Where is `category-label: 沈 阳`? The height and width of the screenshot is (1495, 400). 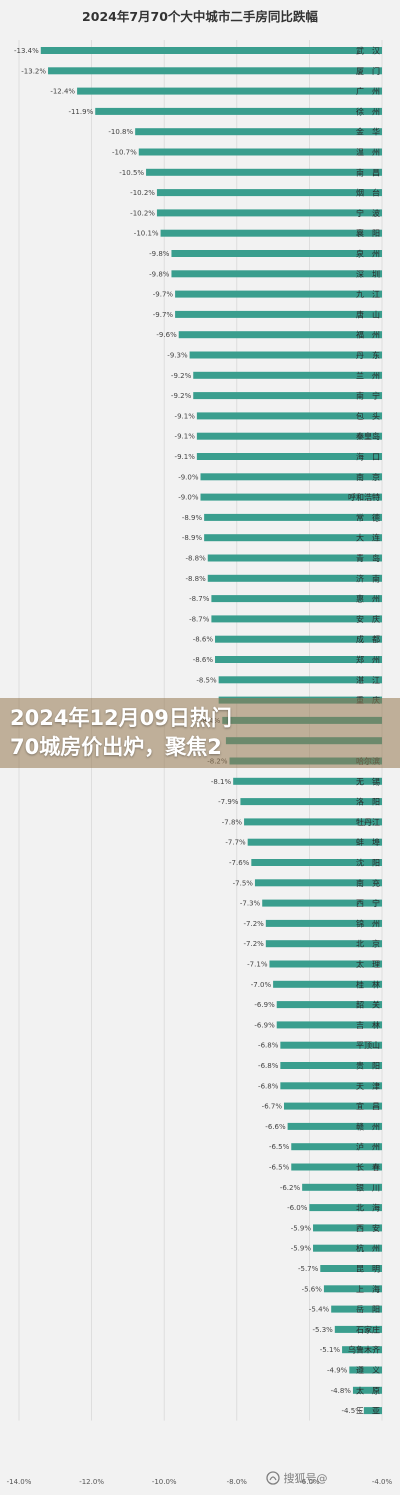 category-label: 沈 阳 is located at coordinates (368, 863).